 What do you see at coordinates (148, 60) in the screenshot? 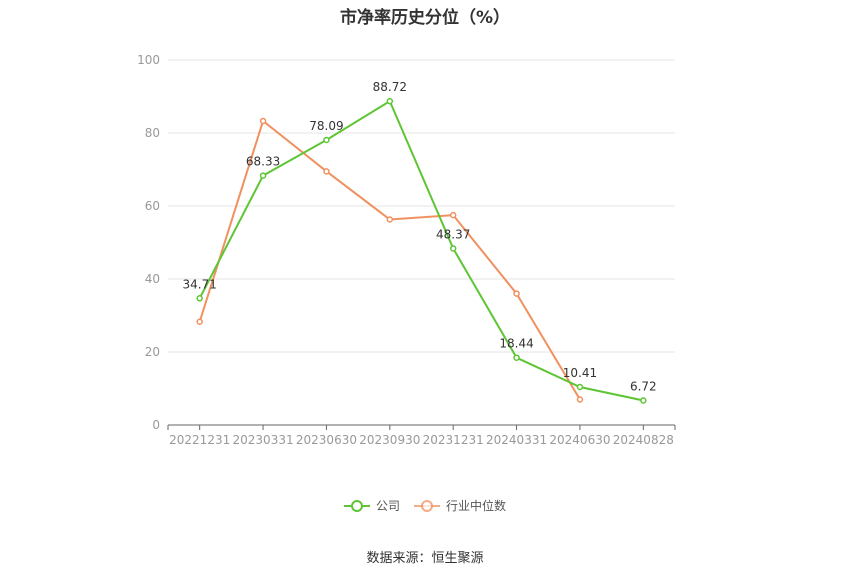
I see `y-tick-label: 100` at bounding box center [148, 60].